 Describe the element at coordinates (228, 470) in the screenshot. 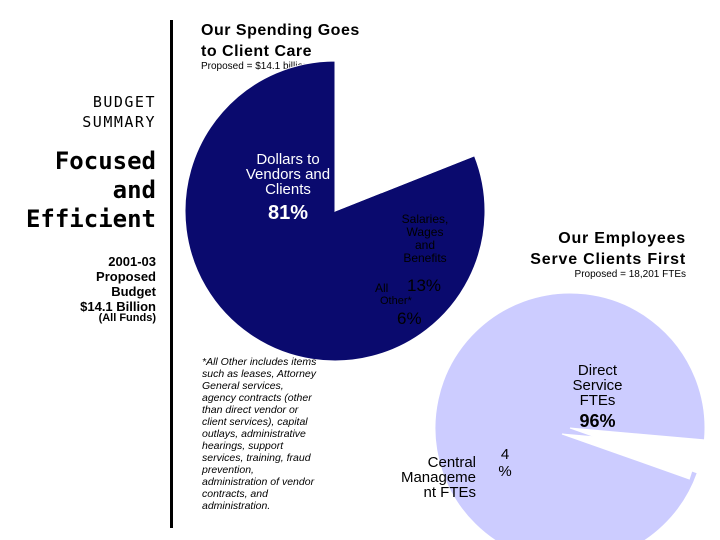

I see `footnote-line: prevention,` at that location.